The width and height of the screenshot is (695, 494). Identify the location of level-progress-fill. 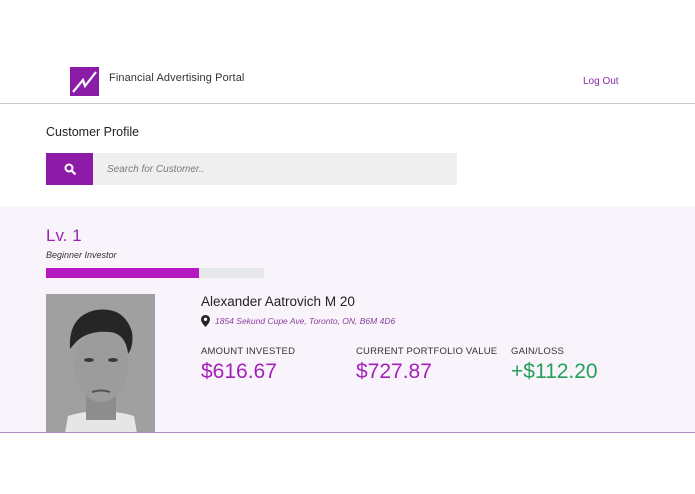
(122, 273).